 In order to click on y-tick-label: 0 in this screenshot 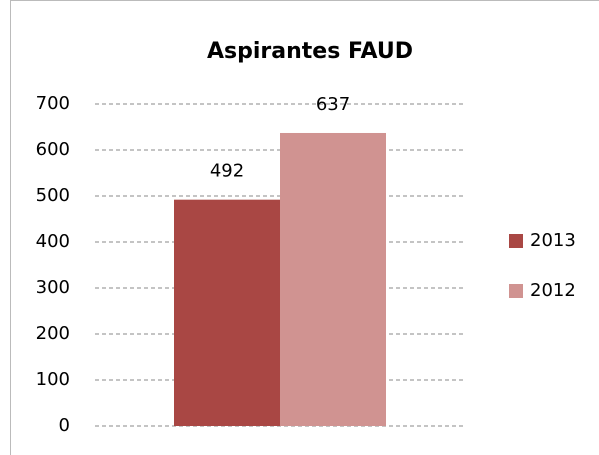, I will do `click(64, 425)`.